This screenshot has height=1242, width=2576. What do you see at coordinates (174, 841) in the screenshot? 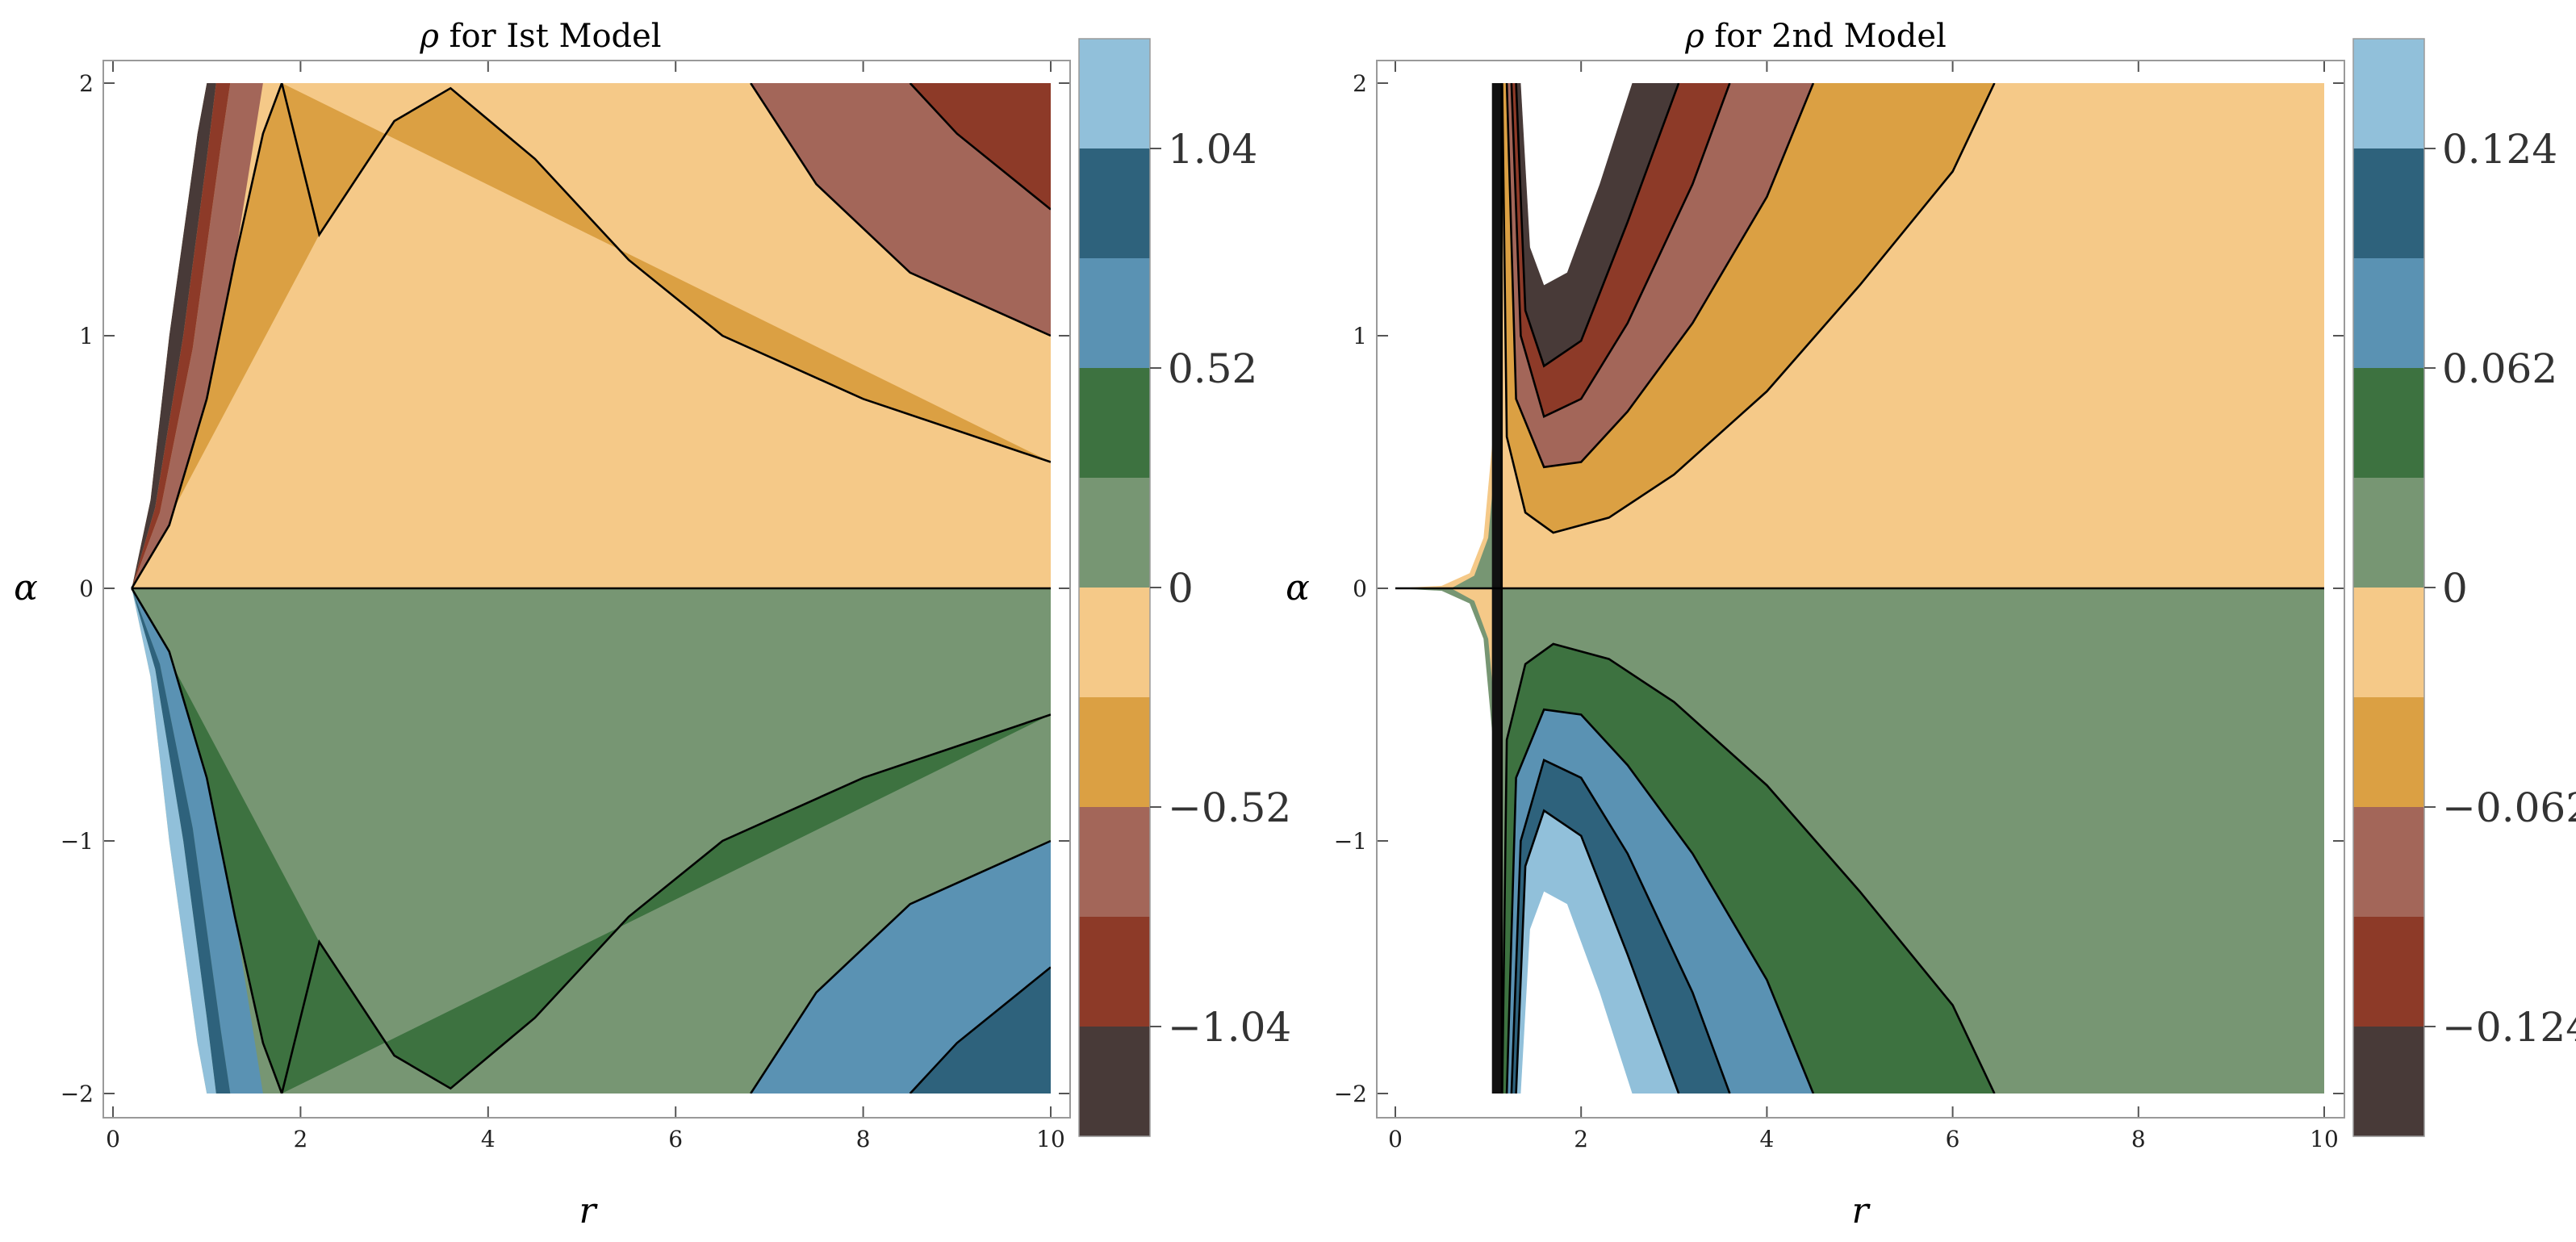
I see `wedge-lower-c` at bounding box center [174, 841].